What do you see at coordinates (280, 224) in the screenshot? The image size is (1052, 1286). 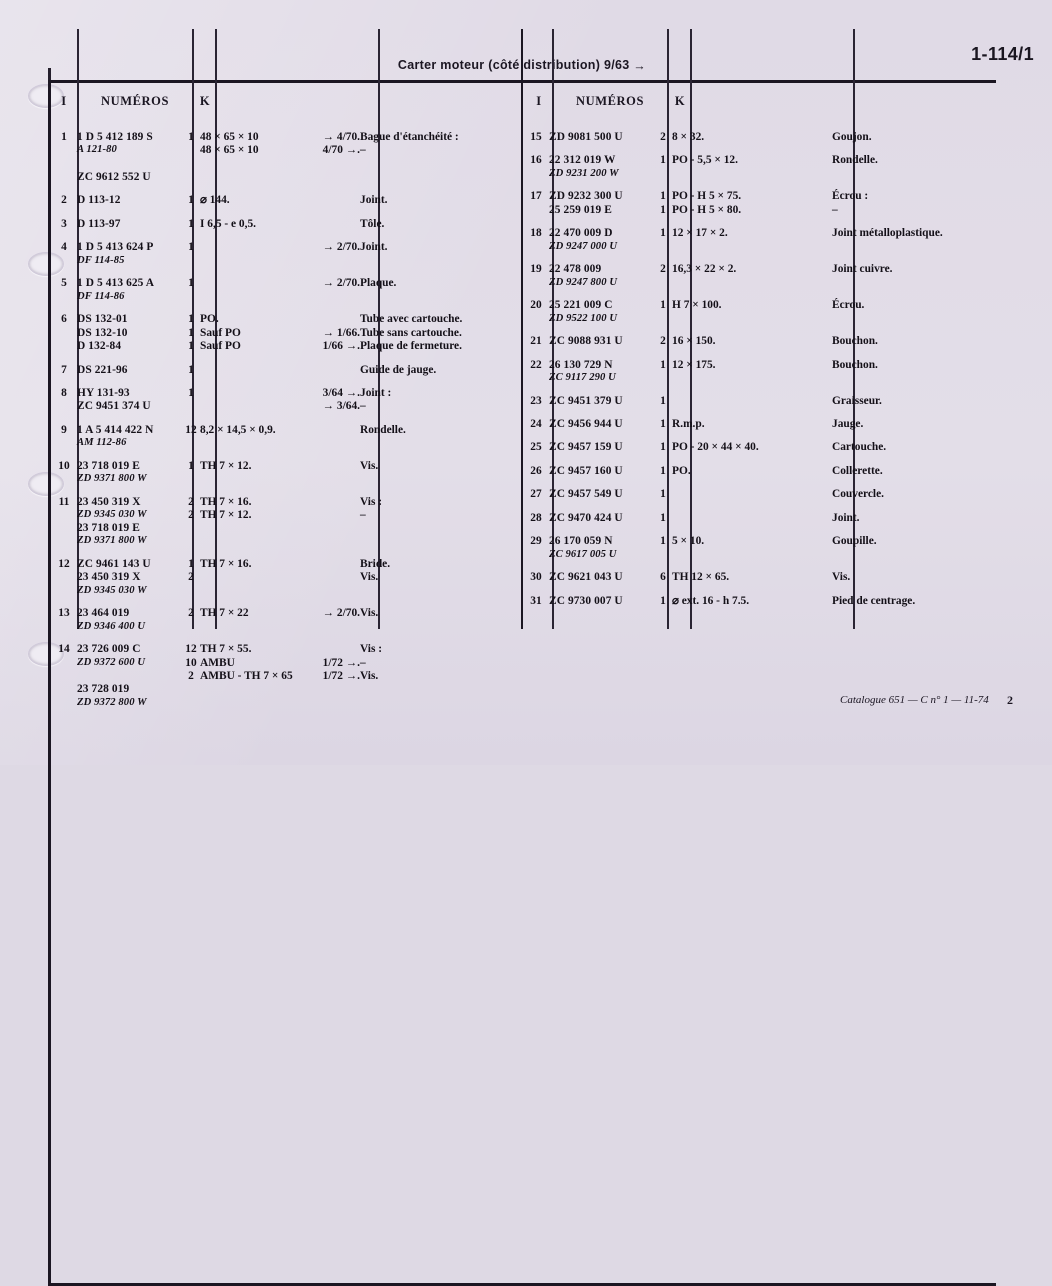 I see `row-dimensions: I 6,5 - e 0,5.` at bounding box center [280, 224].